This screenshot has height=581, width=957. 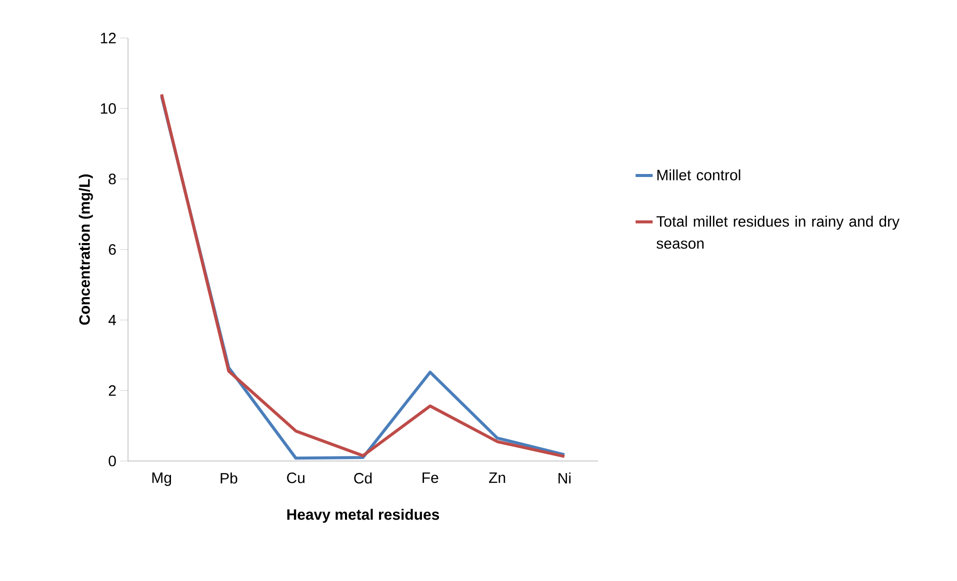 What do you see at coordinates (363, 478) in the screenshot?
I see `x-tick-label: Cd` at bounding box center [363, 478].